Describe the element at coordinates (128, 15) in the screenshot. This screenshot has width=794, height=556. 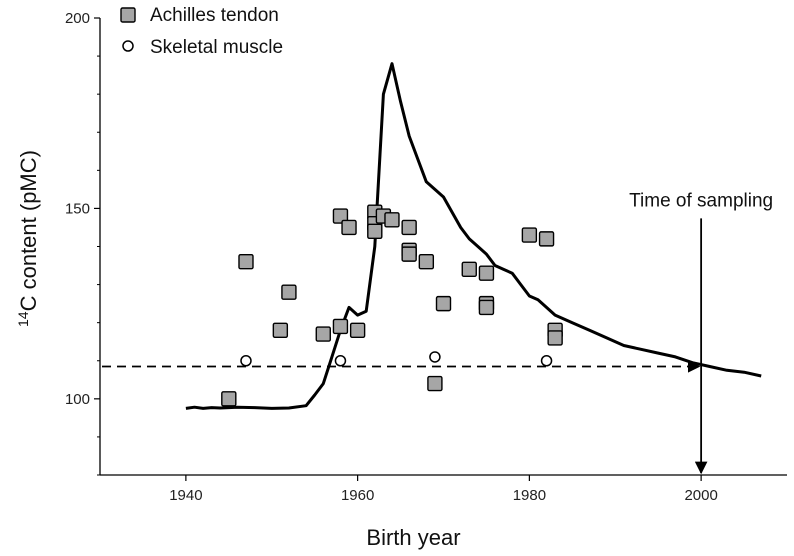
I see `legend-tendon-marker` at that location.